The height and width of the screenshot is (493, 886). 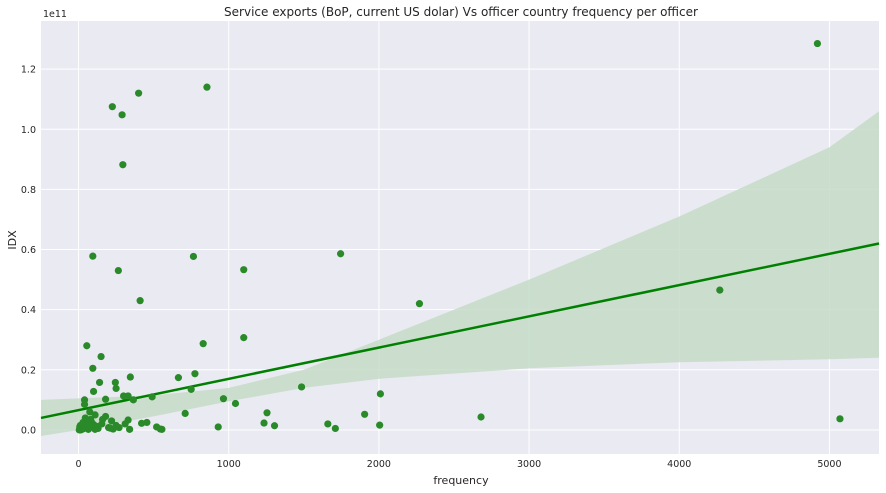 I want to click on x-tick-labels: 0 1000 2000 3000 4000 5000, so click(x=459, y=464).